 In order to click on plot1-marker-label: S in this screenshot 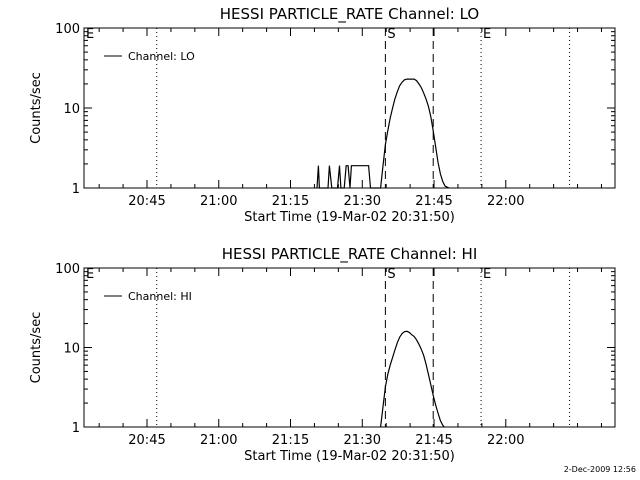, I will do `click(391, 34)`.